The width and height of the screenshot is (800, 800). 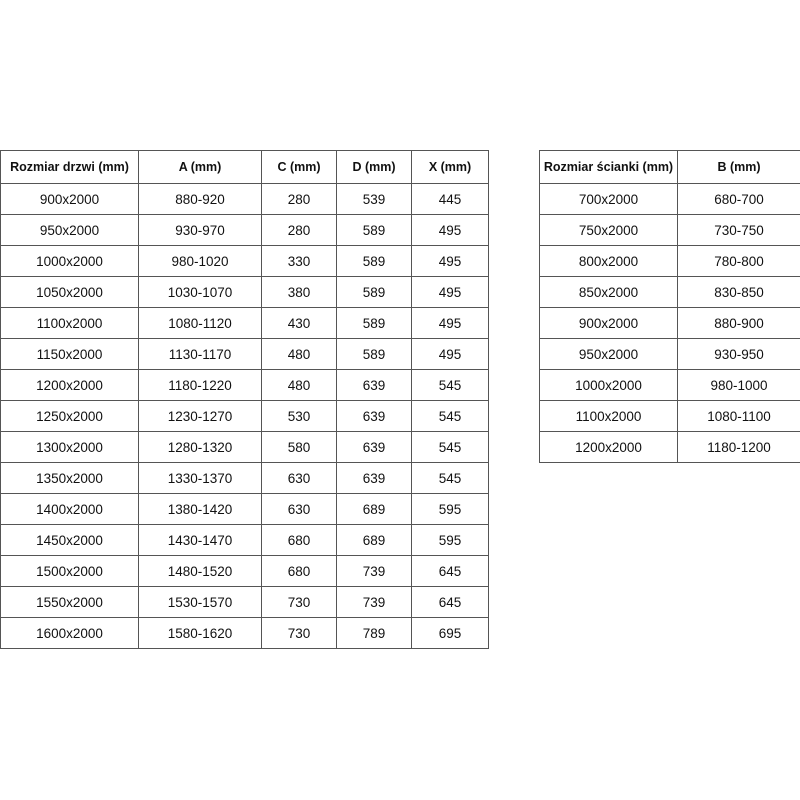 What do you see at coordinates (738, 385) in the screenshot?
I see `table-cell: 980-1000` at bounding box center [738, 385].